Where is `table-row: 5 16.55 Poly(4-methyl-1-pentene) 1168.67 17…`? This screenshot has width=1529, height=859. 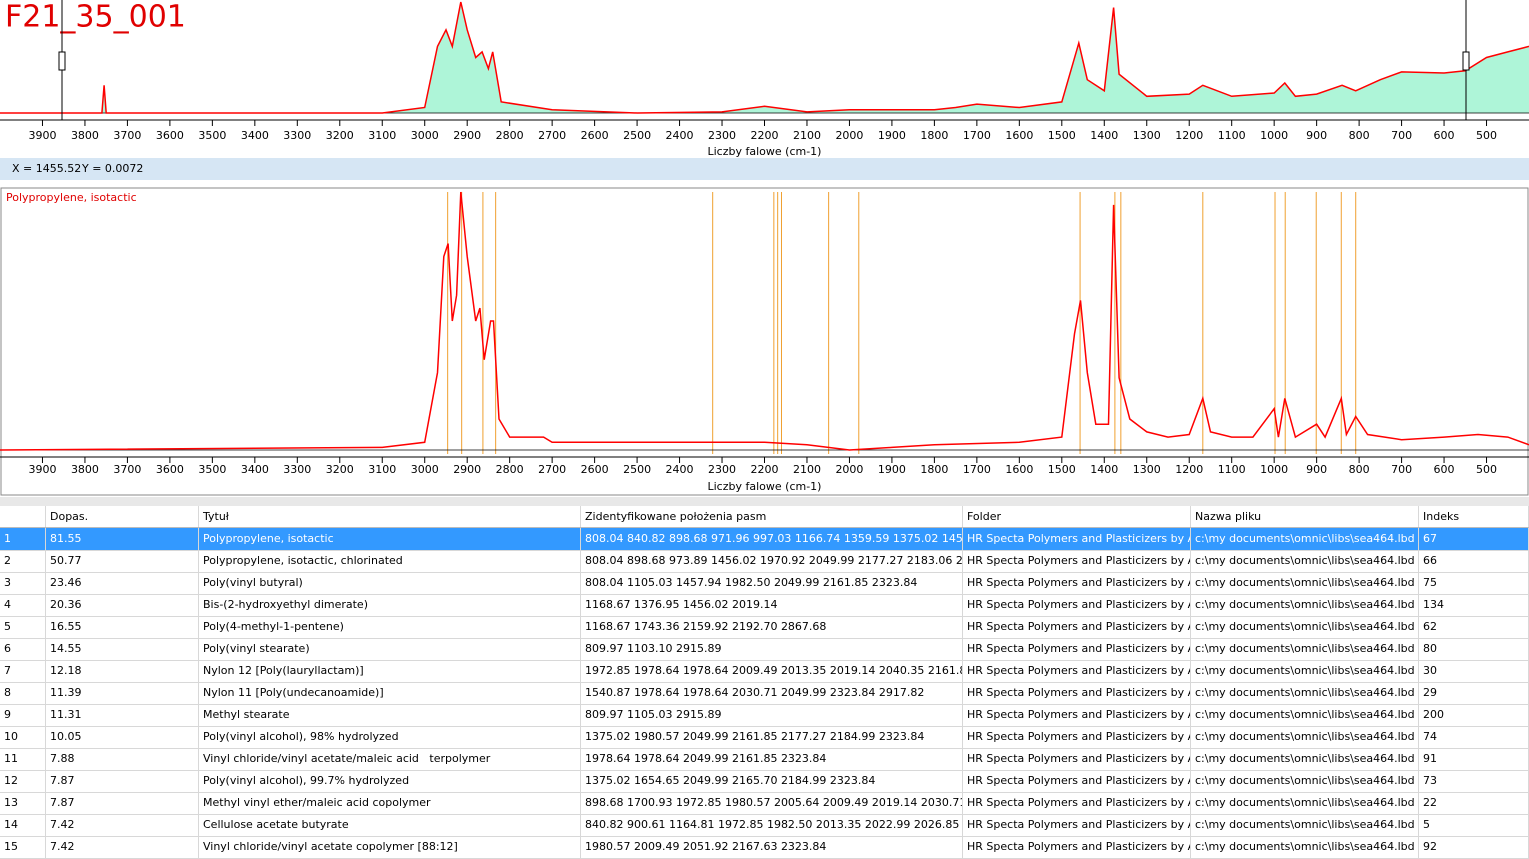
table-row: 5 16.55 Poly(4-methyl-1-pentene) 1168.67 17… is located at coordinates (764, 627).